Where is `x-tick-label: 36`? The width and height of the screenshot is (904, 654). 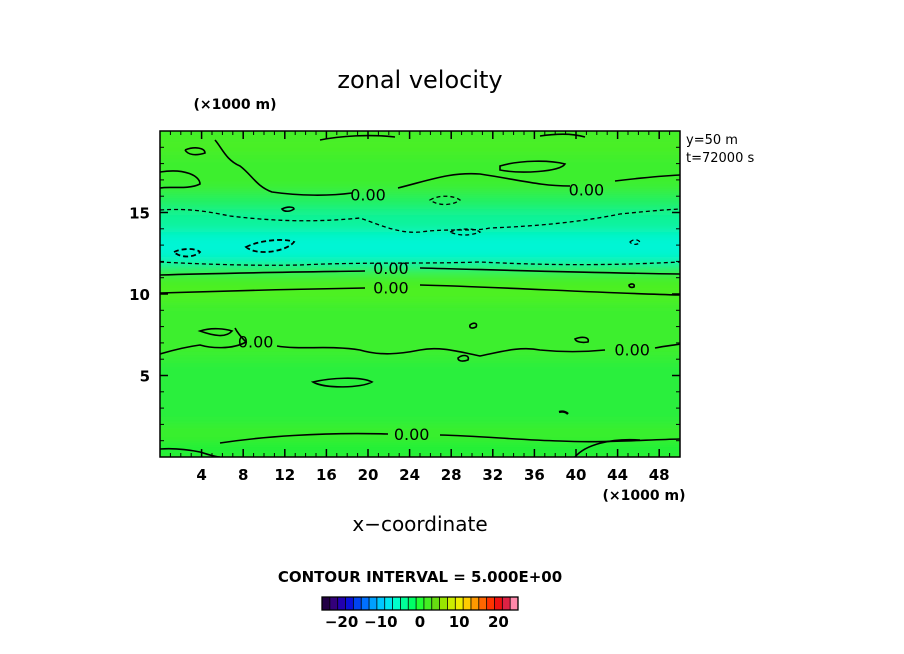 x-tick-label: 36 is located at coordinates (534, 475).